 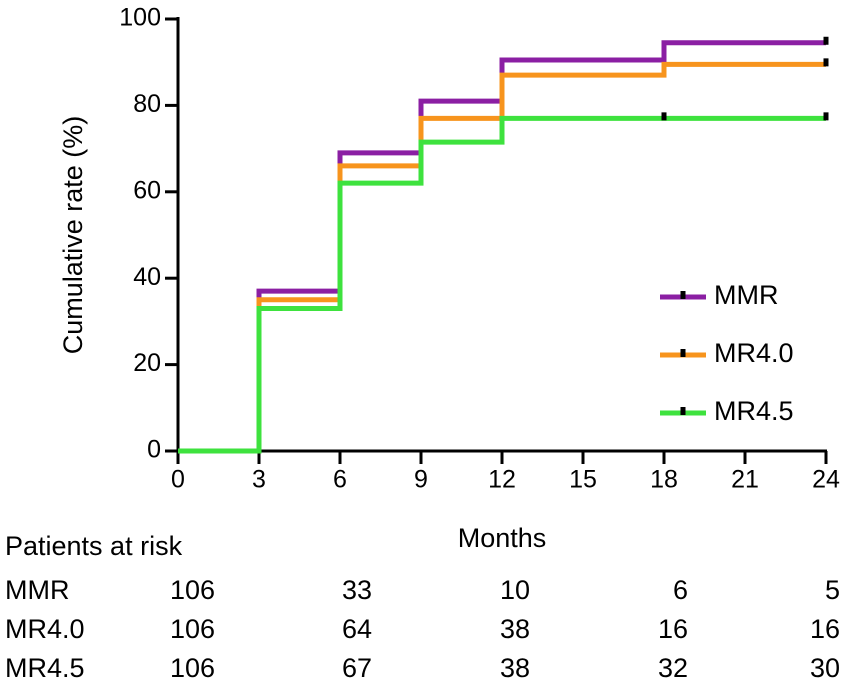 What do you see at coordinates (37, 590) in the screenshot?
I see `risk-row-label: MMR` at bounding box center [37, 590].